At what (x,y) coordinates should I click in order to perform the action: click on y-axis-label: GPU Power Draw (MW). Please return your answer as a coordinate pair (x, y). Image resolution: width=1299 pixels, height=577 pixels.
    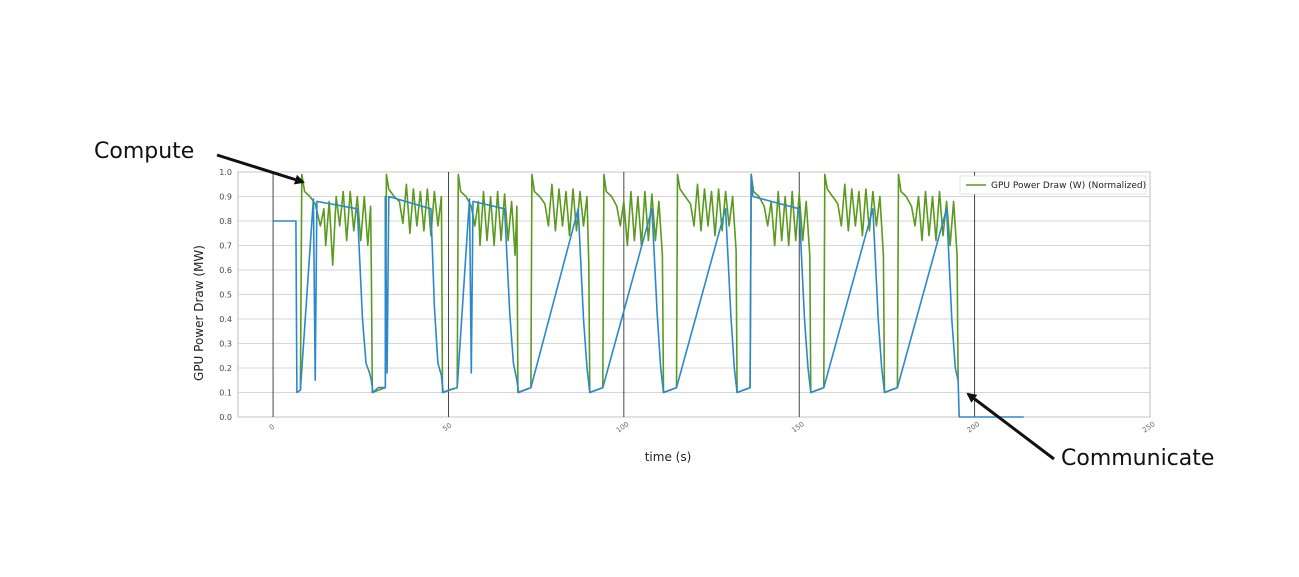
    Looking at the image, I should click on (199, 313).